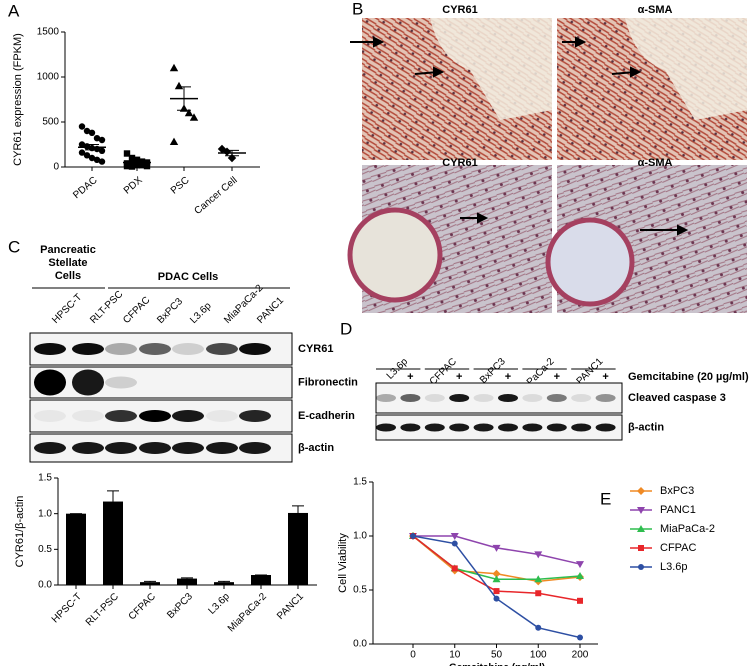 The width and height of the screenshot is (755, 666). Describe the element at coordinates (161, 382) in the screenshot. I see `blot-row` at that location.